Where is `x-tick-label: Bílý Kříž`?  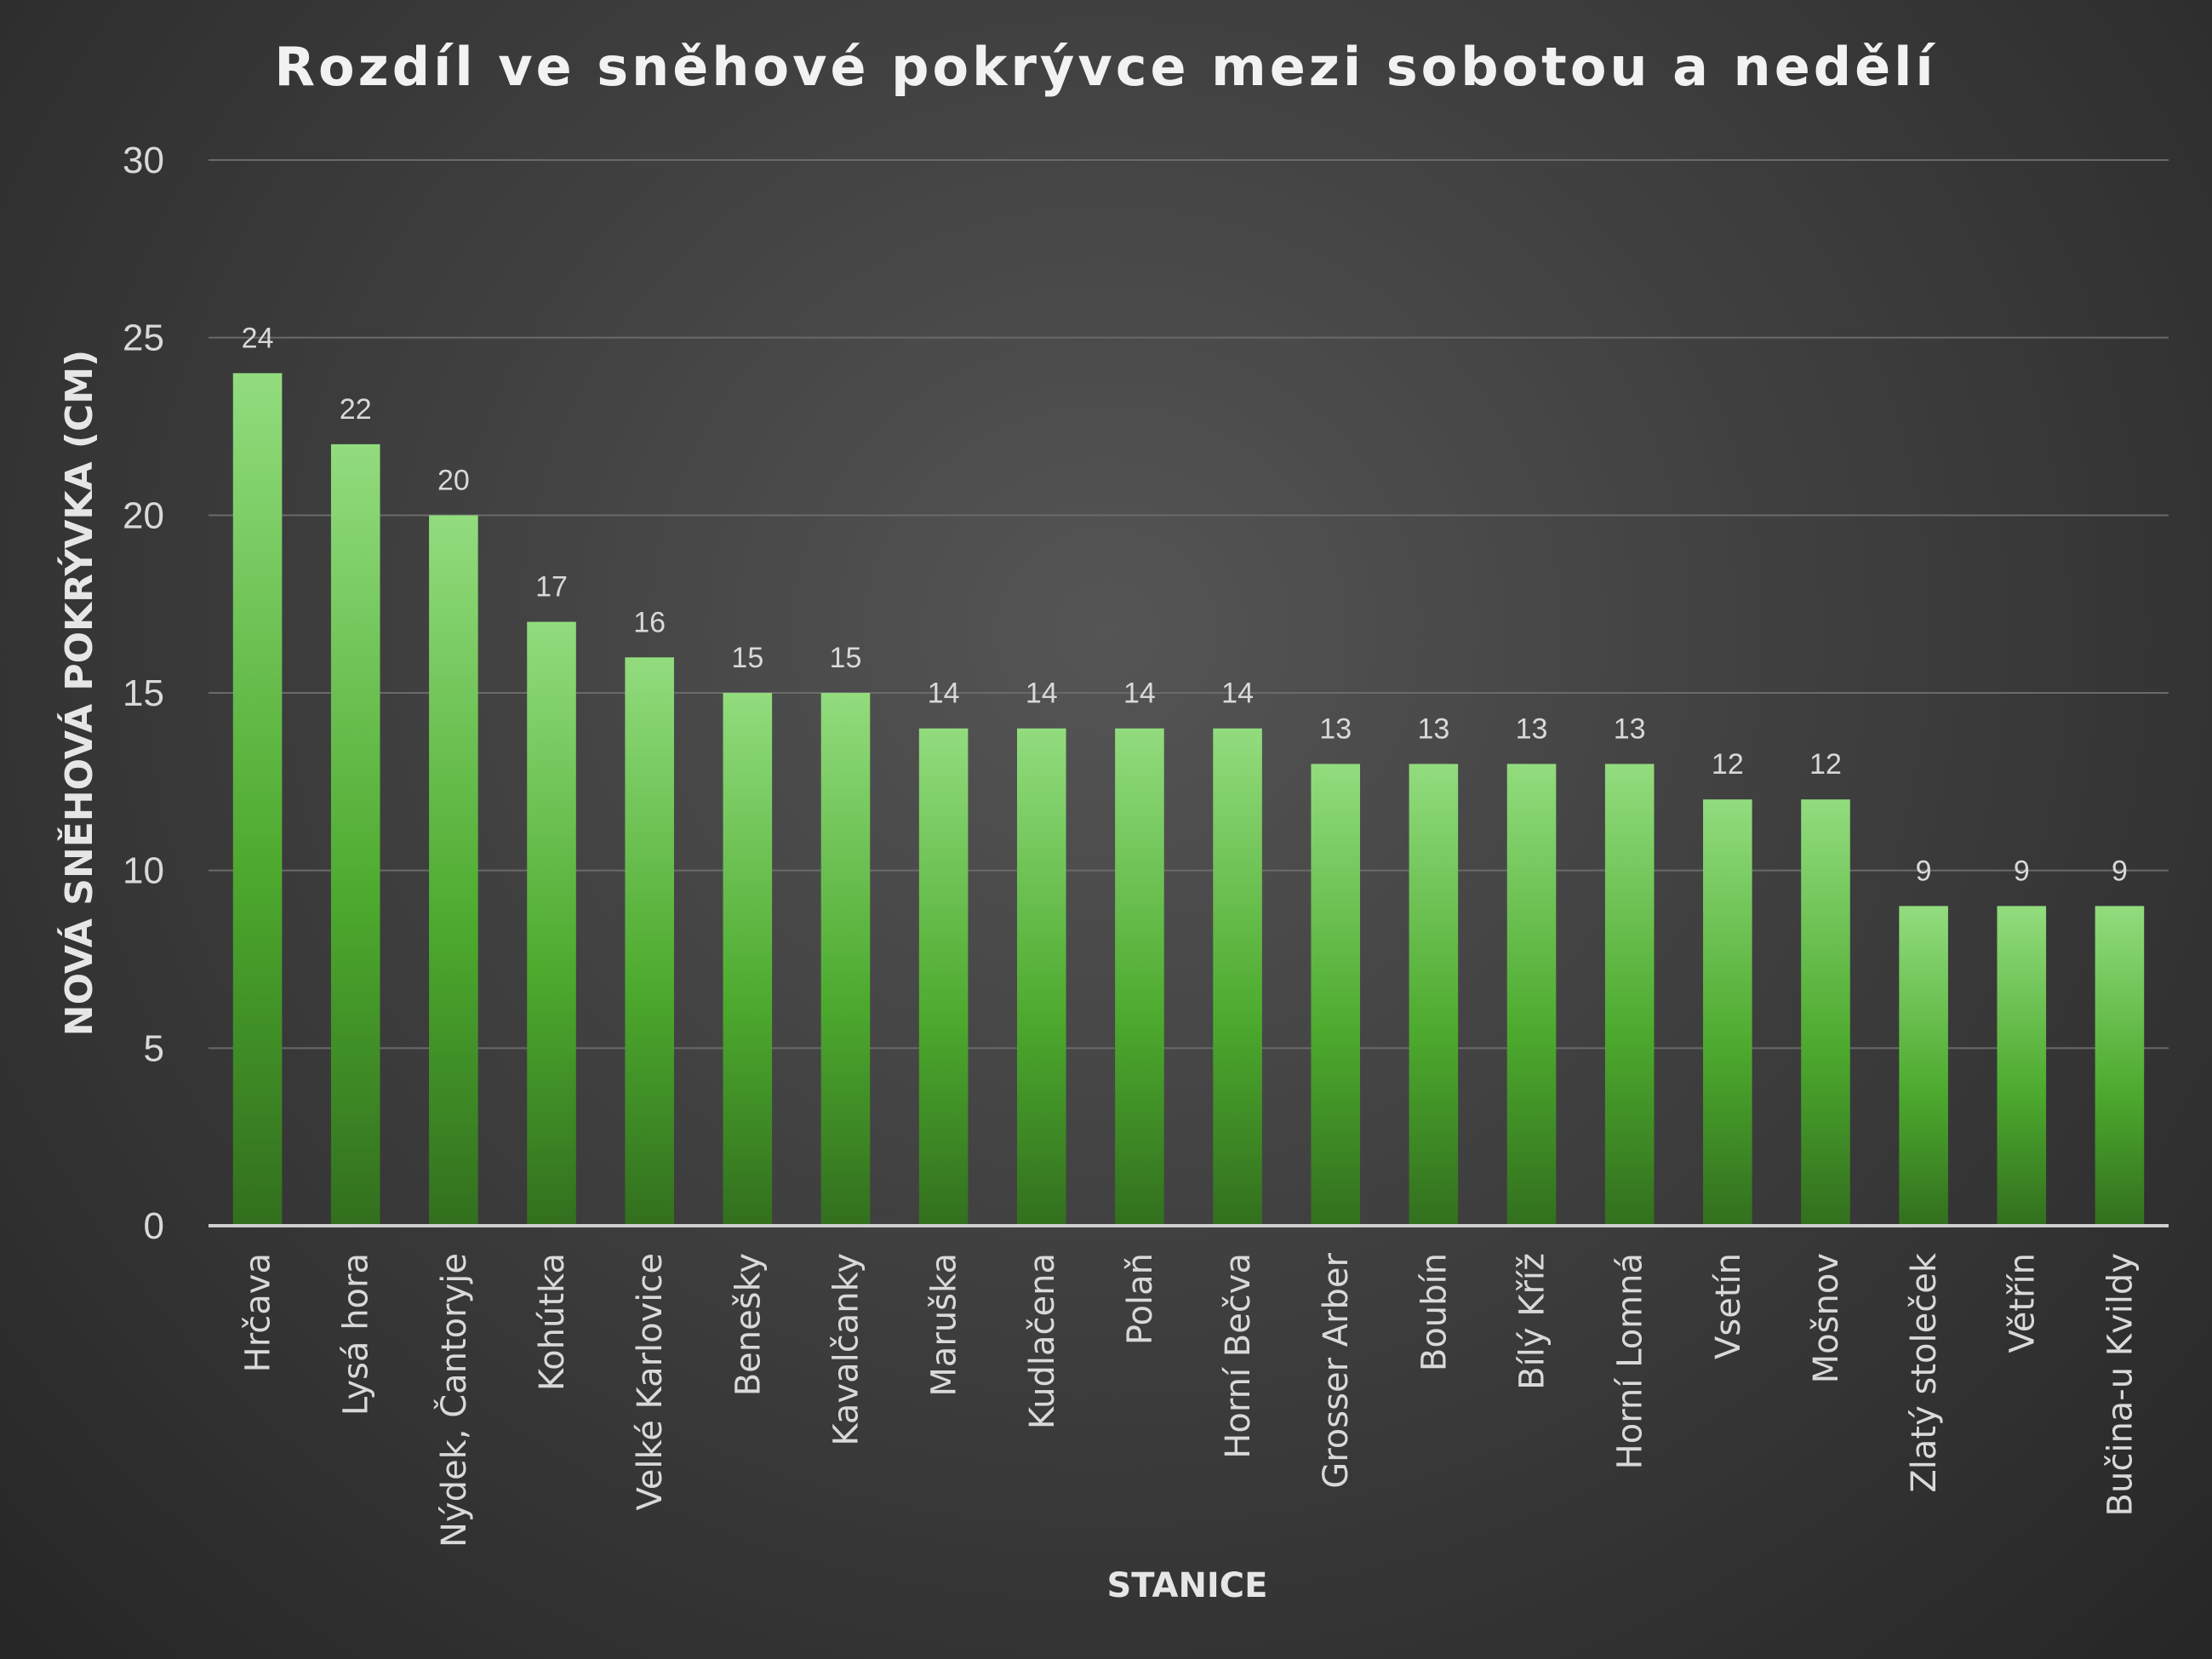
x-tick-label: Bílý Kříž is located at coordinates (1532, 1321).